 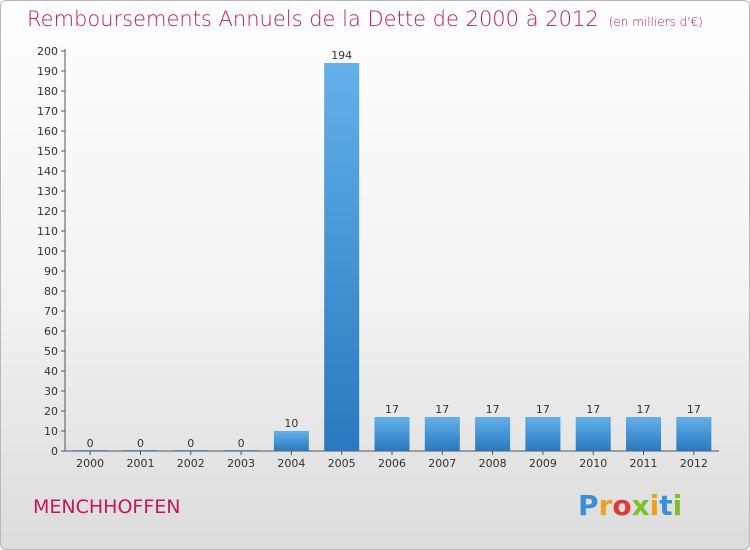 I want to click on unit-note: (en milliers d'€), so click(x=655, y=22).